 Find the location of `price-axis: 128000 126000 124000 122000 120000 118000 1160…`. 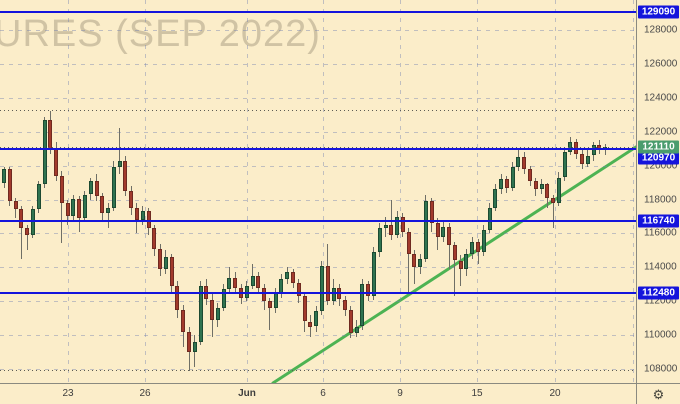

price-axis: 128000 126000 124000 122000 120000 118000 1160… is located at coordinates (658, 191).